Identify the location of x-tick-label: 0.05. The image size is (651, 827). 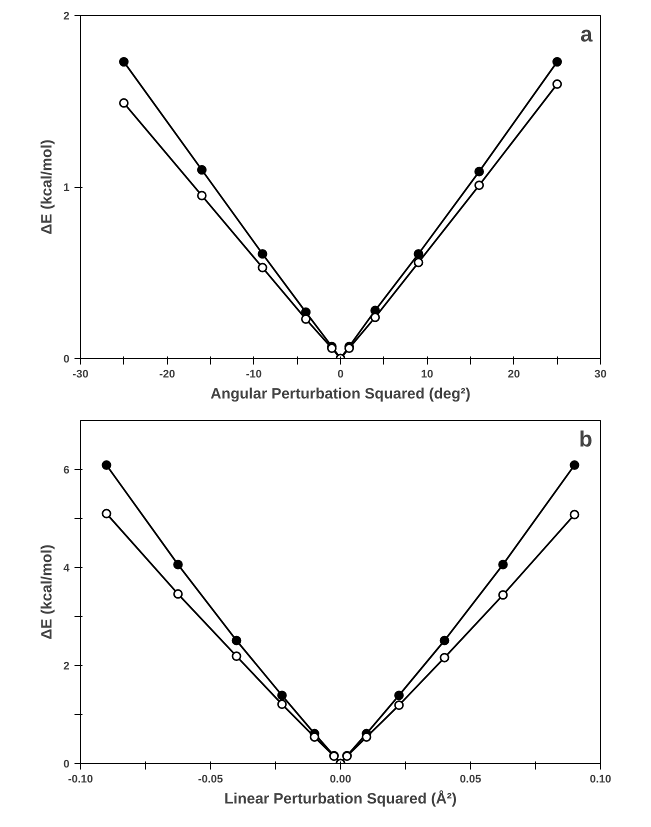
(471, 780).